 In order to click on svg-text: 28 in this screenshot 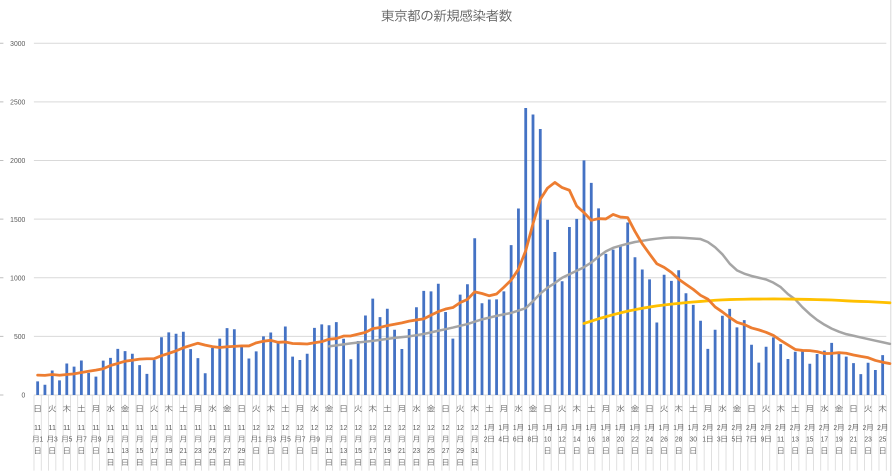, I will do `click(678, 439)`.